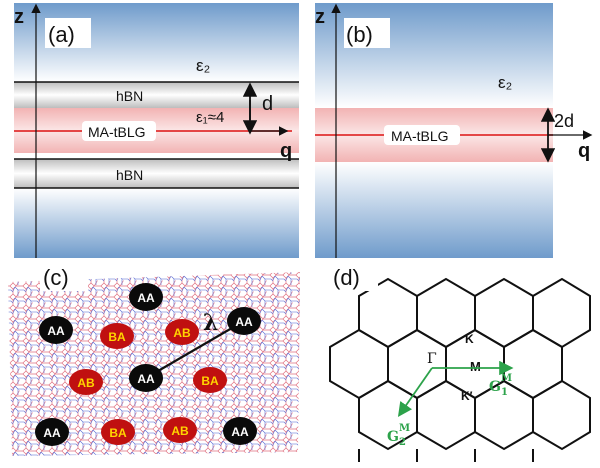  I want to click on g2-label: G M 2, so click(398, 435).